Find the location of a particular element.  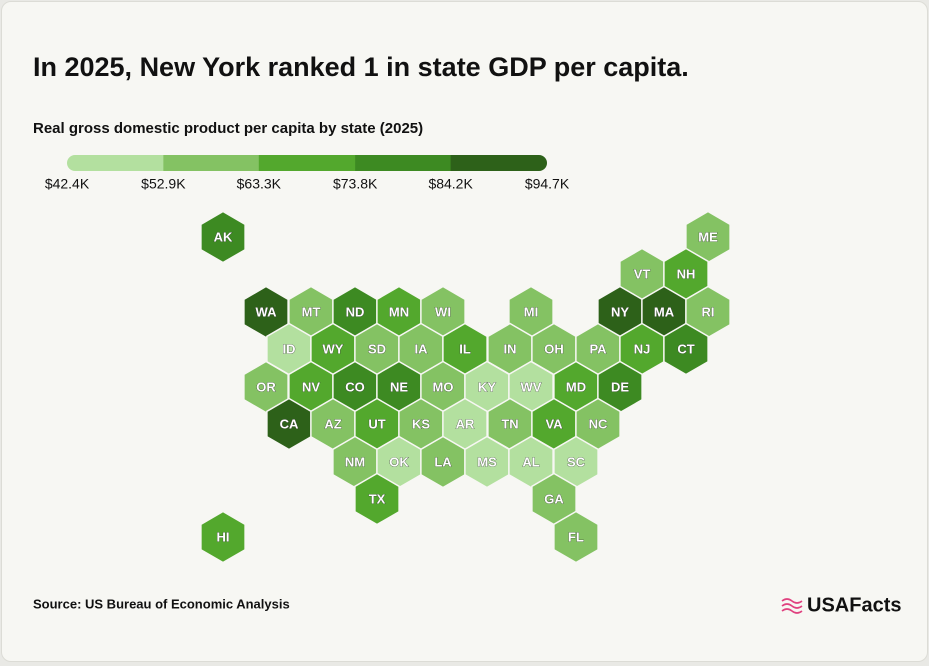

state-label: MA is located at coordinates (664, 311).